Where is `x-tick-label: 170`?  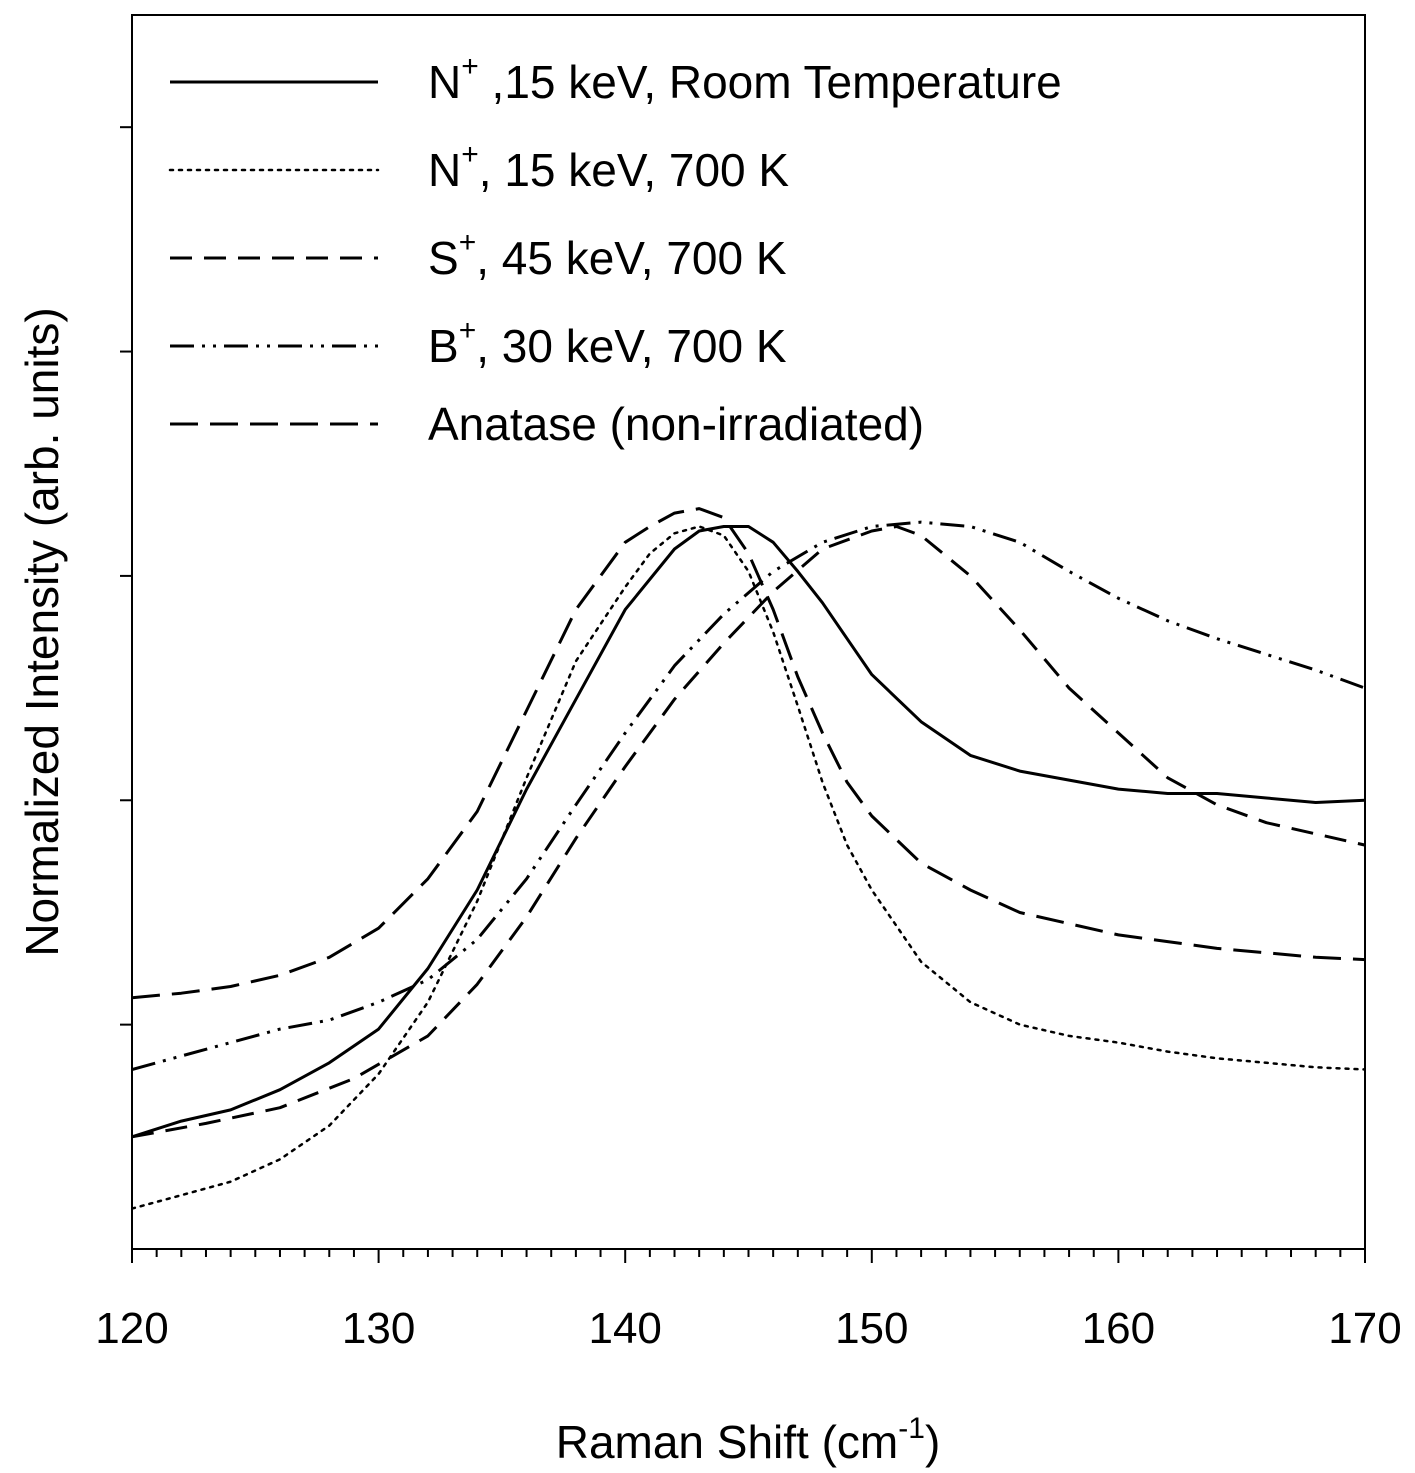 x-tick-label: 170 is located at coordinates (1364, 1328).